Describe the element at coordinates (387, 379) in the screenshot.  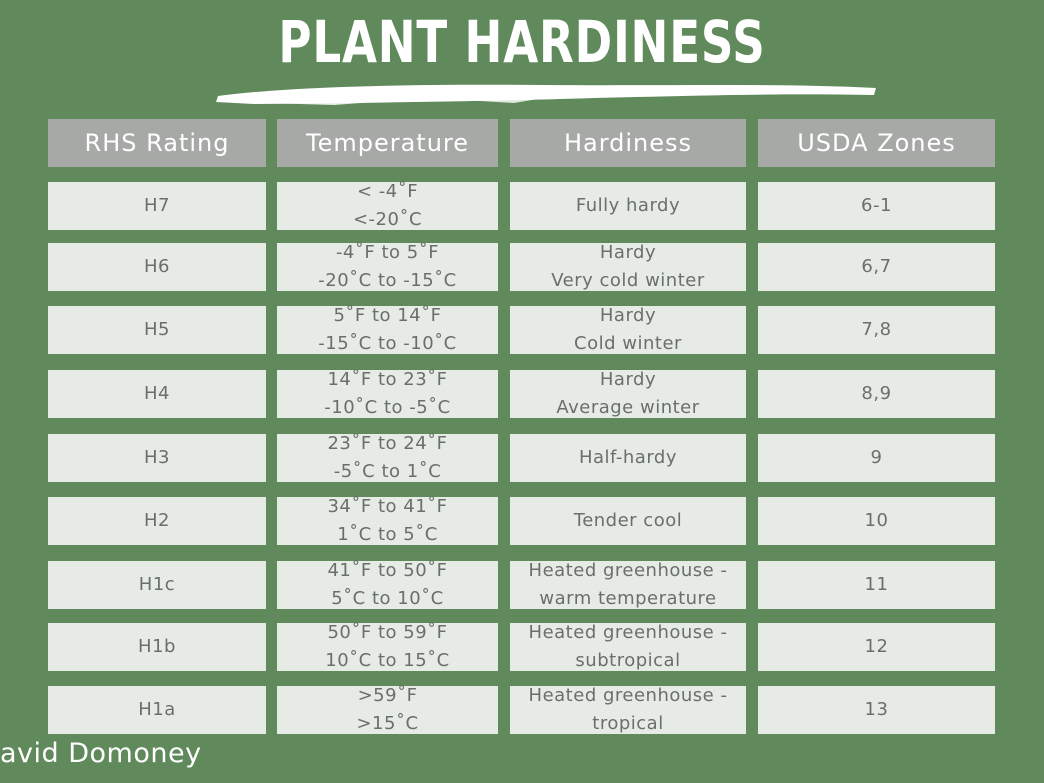
I see `temperature-cell-text: 14˚F to 23˚F` at that location.